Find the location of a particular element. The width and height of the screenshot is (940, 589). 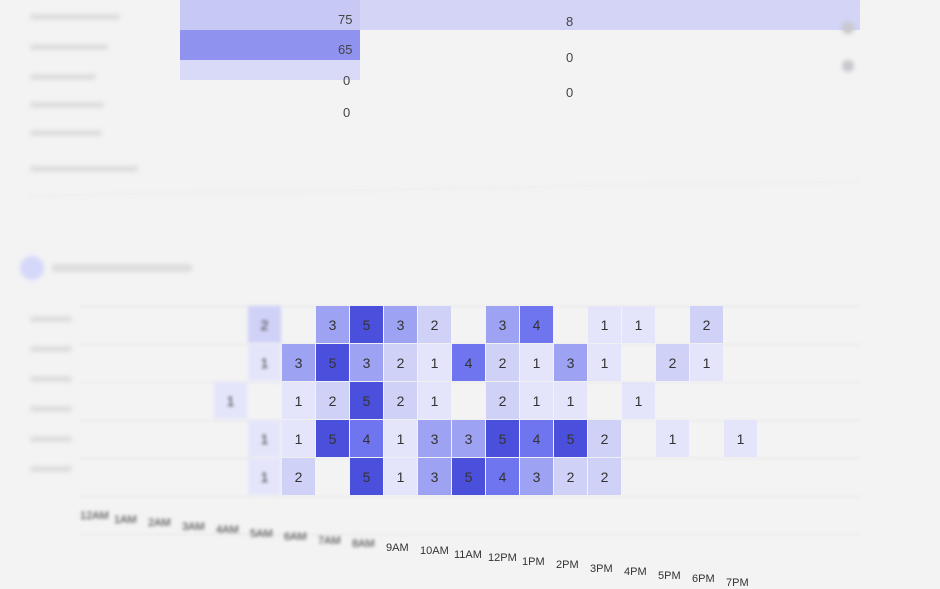

x-tick-label: 2AM is located at coordinates (159, 523).